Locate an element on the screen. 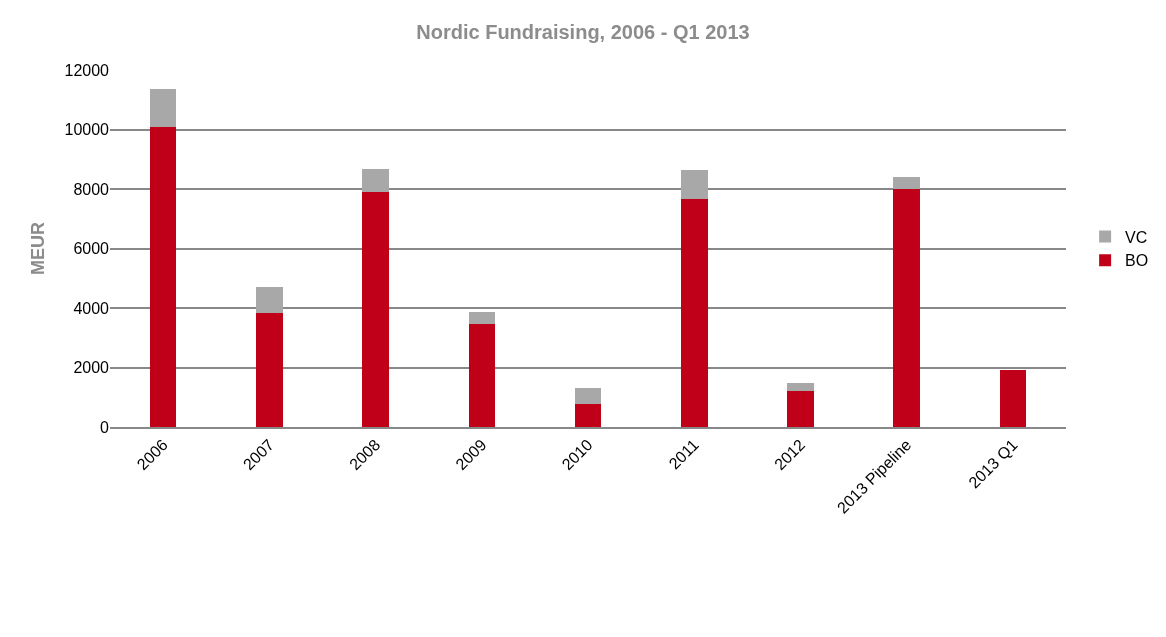  y-tick-label: 6000 is located at coordinates (91, 249).